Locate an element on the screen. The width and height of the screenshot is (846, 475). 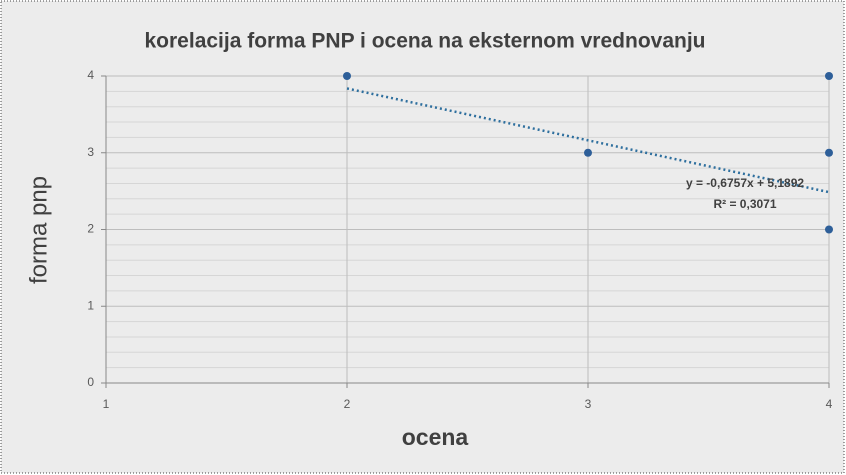
y-tick-label: 0 is located at coordinates (90, 382).